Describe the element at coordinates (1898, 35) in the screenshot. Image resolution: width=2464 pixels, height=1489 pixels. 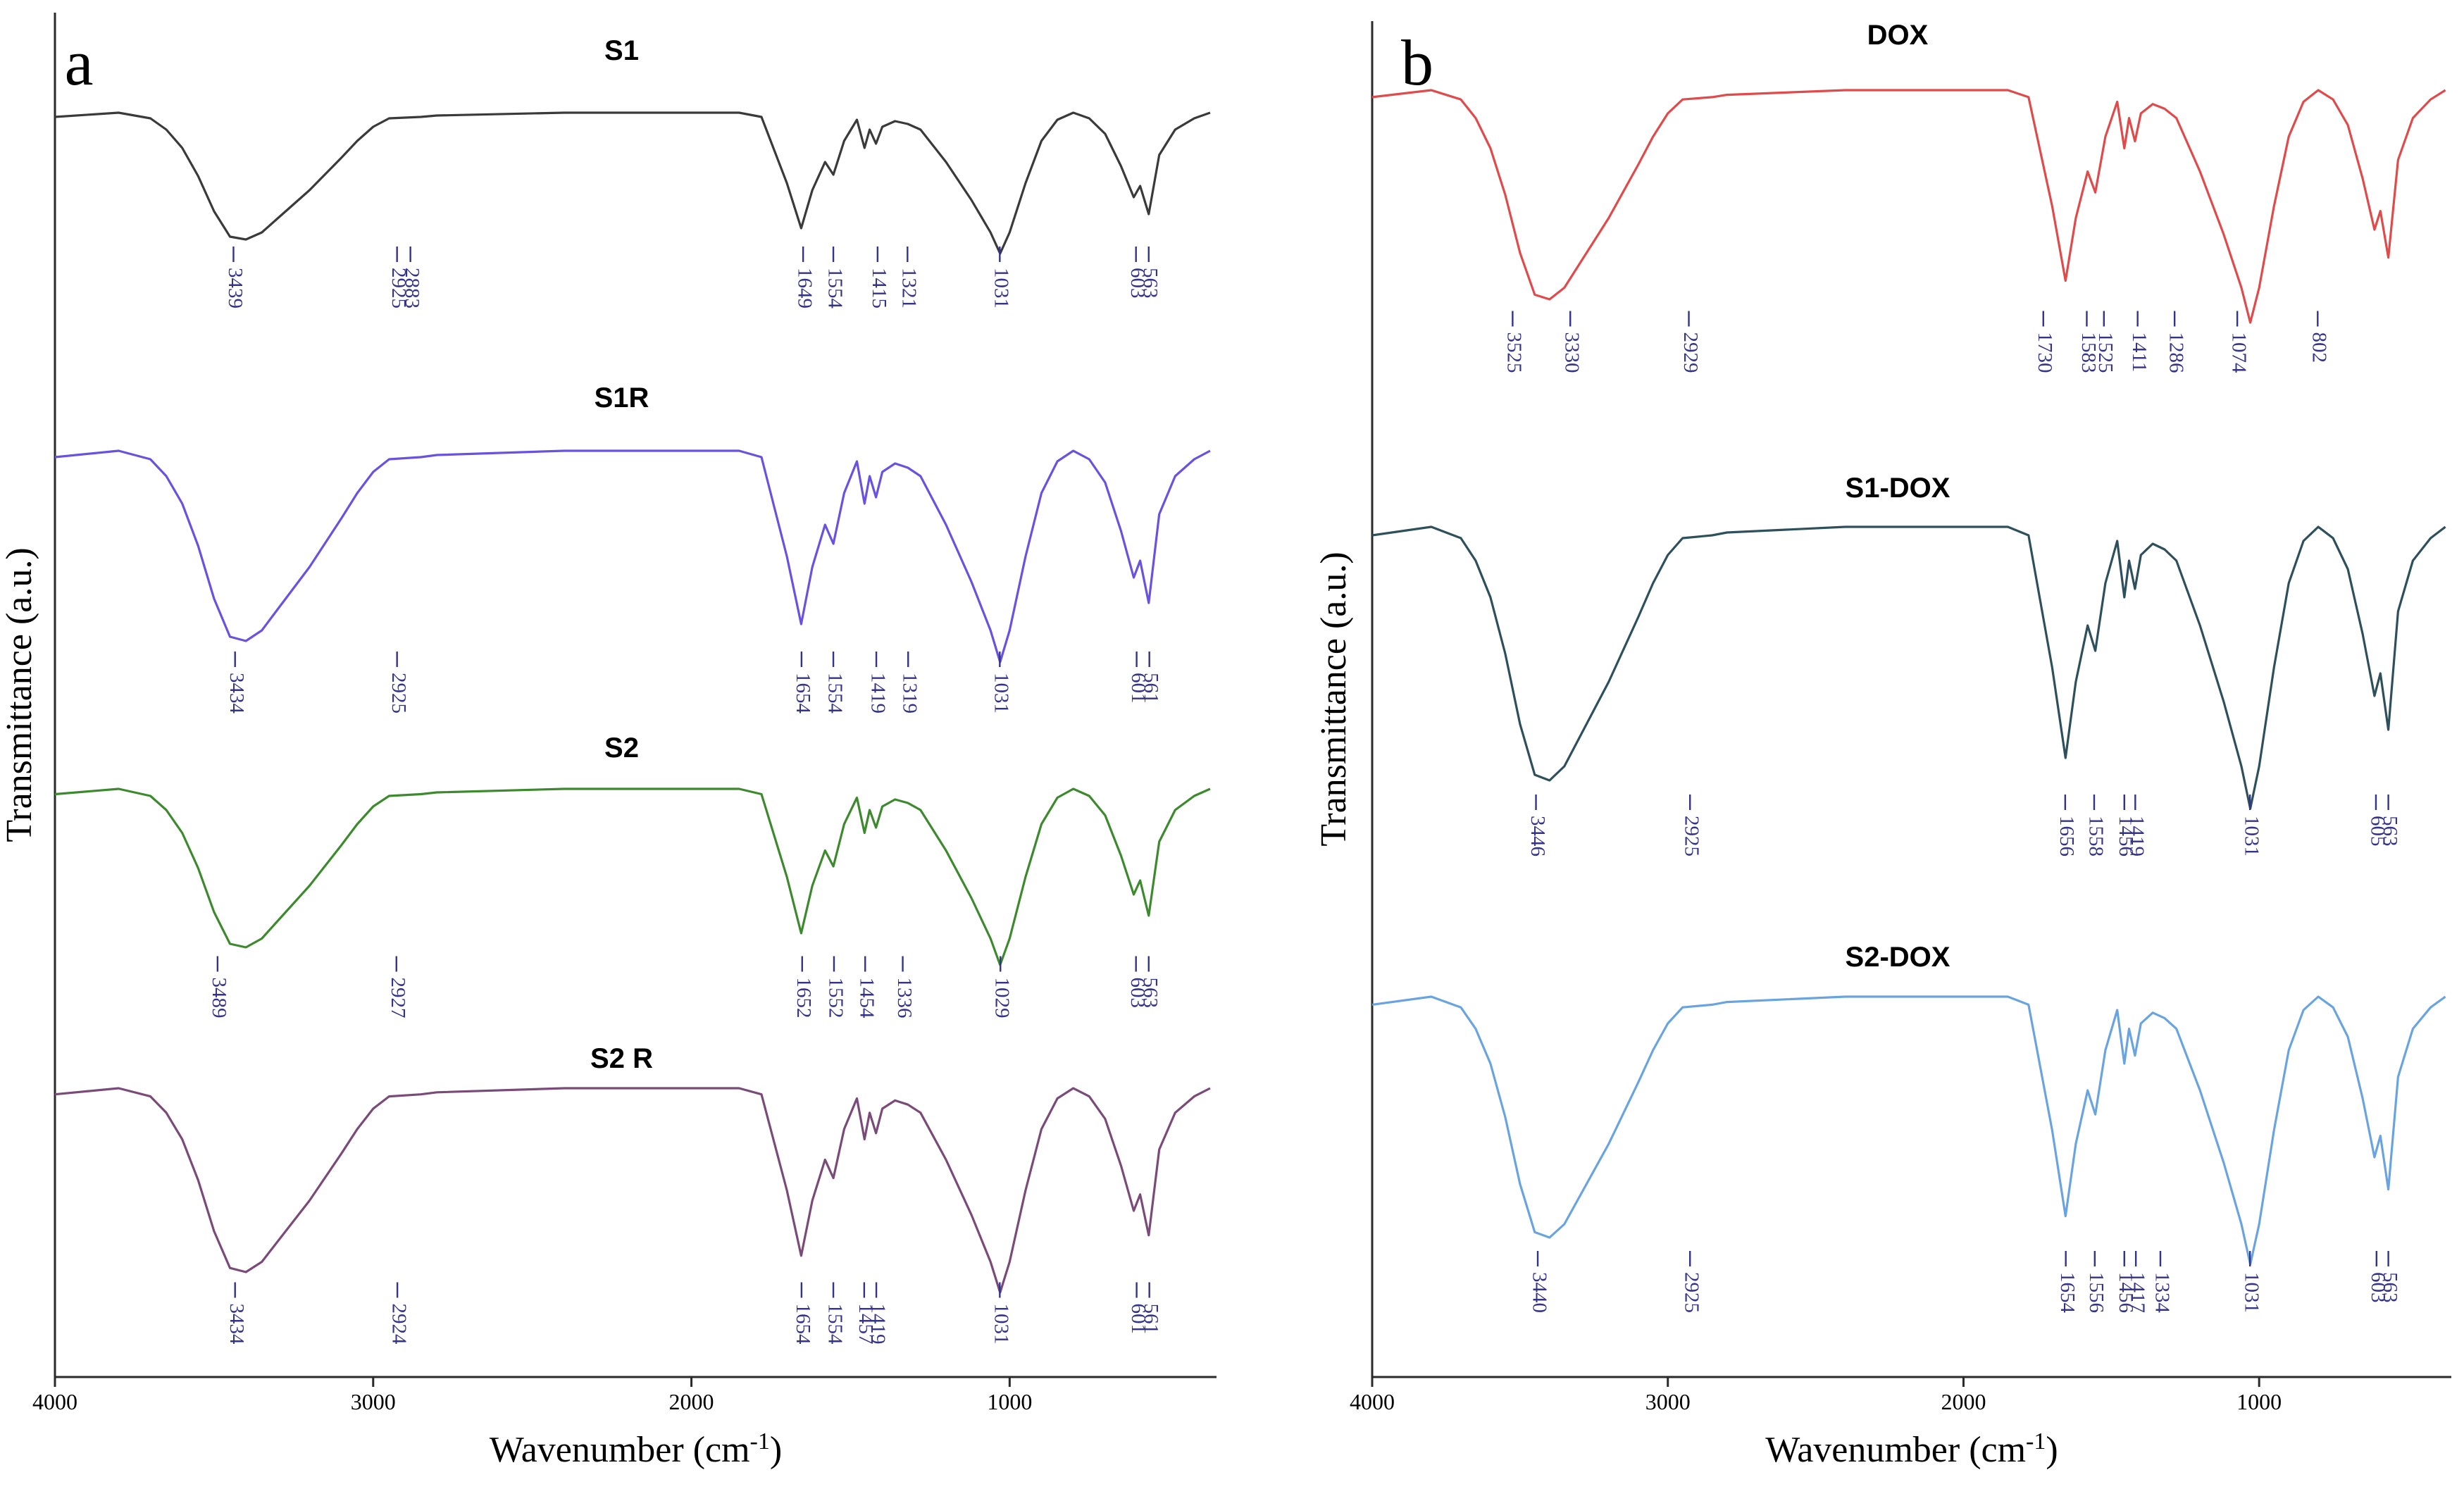
I see `series-label: DOX` at that location.